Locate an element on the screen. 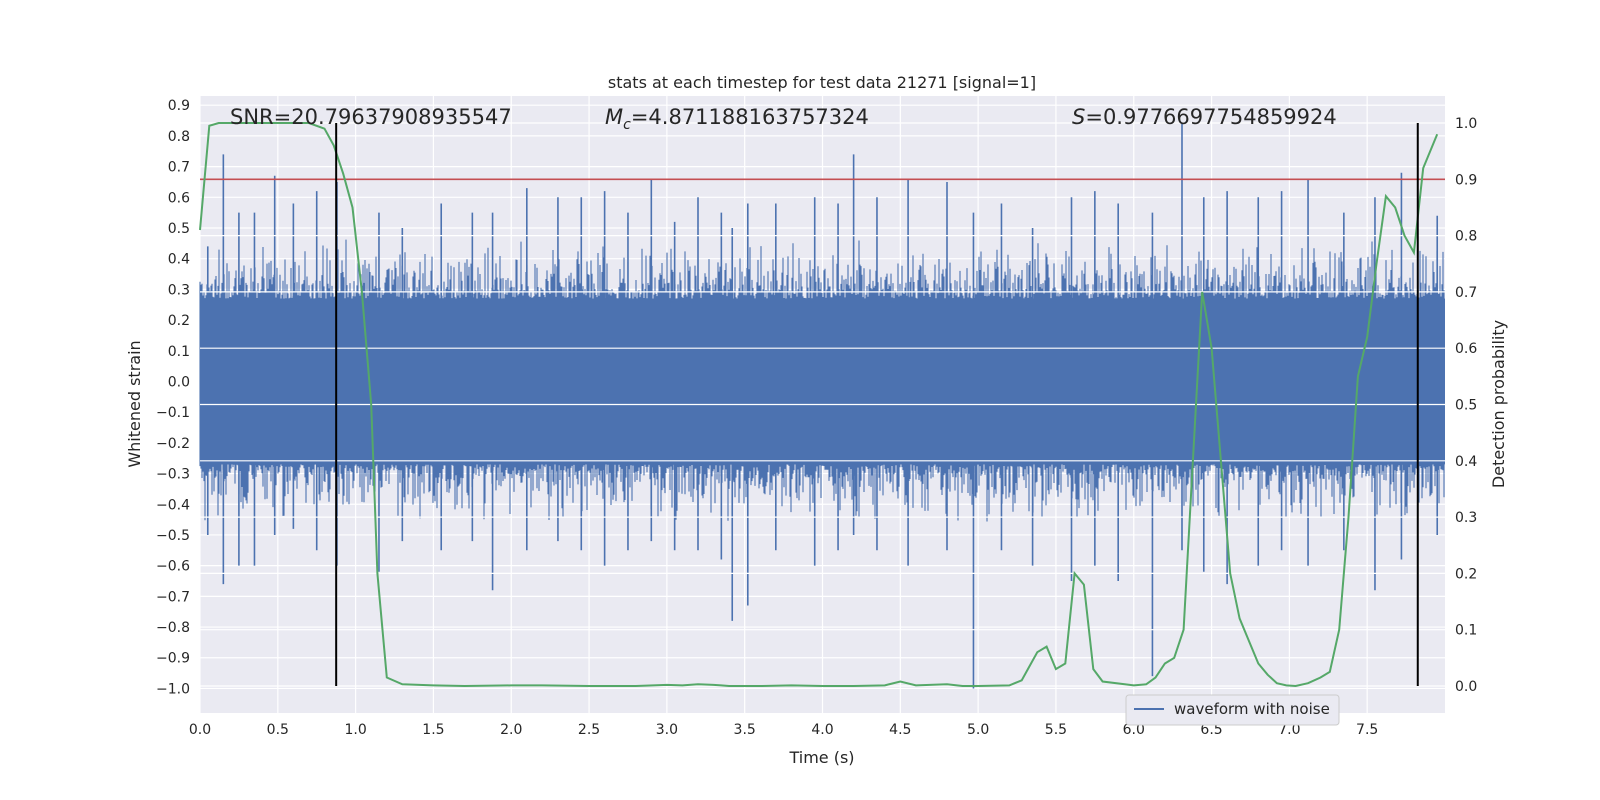 The image size is (1600, 800). y-tick-label: −0.7 is located at coordinates (173, 597).